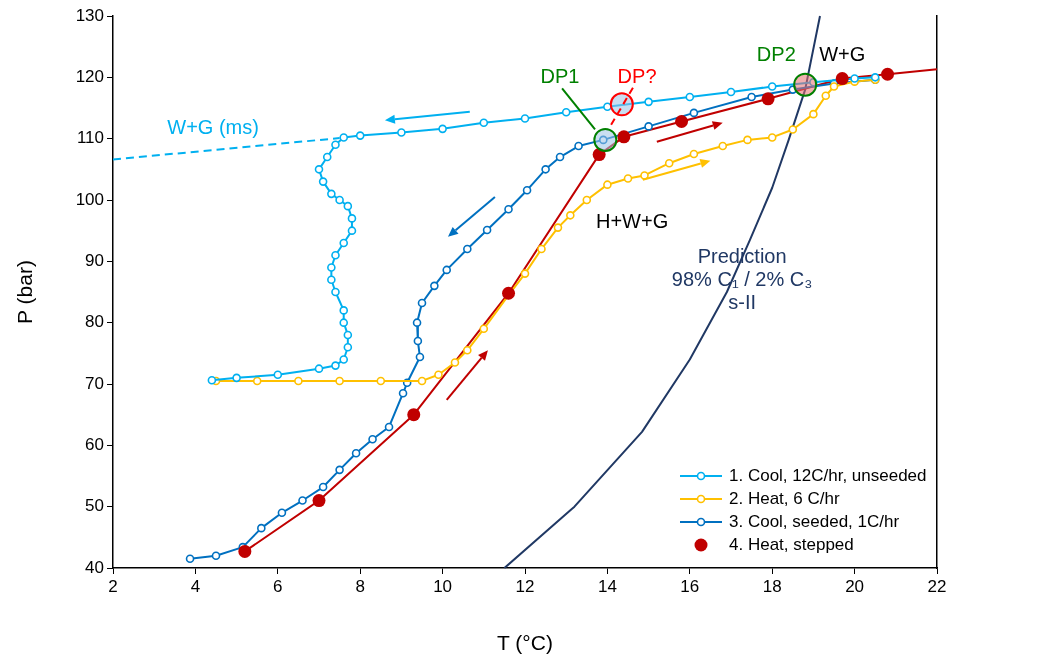 This screenshot has height=661, width=1059. I want to click on y-tick-label: 130, so click(89, 15).